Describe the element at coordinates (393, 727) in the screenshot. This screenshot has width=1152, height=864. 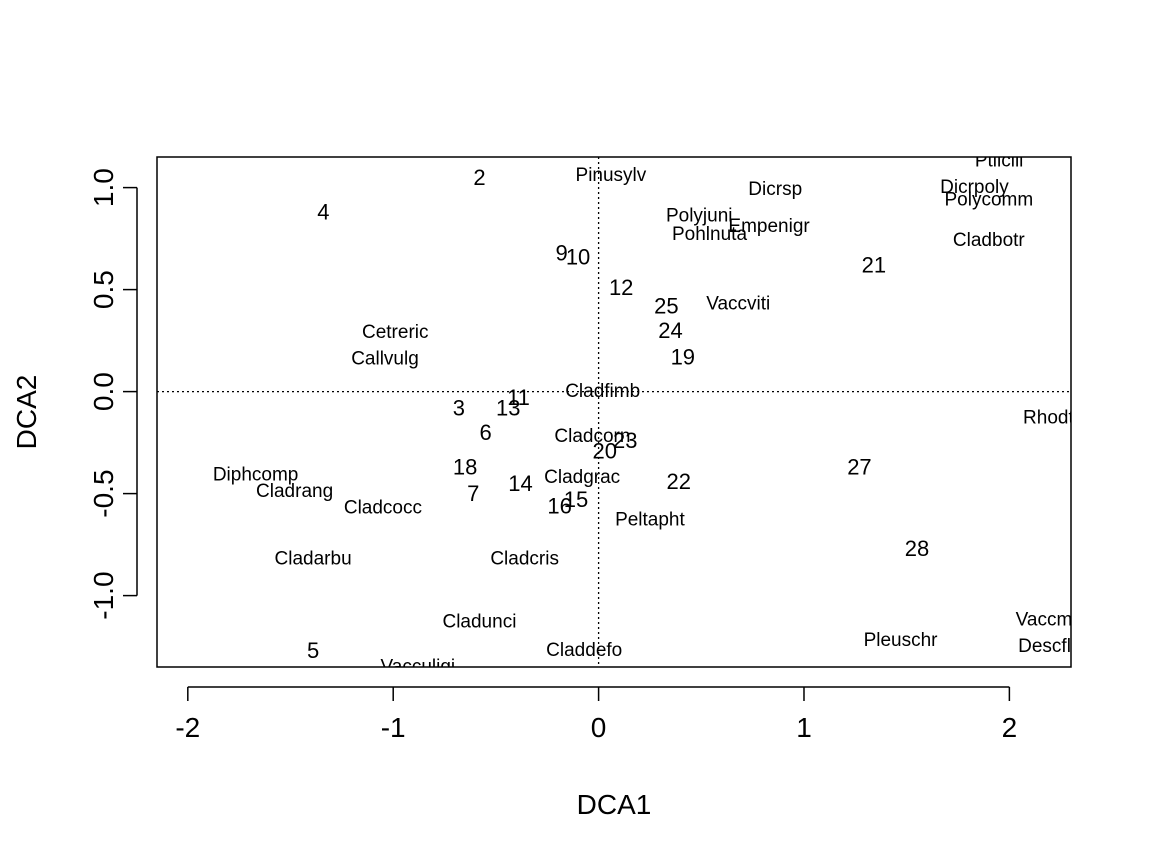
I see `x-tick-label: -1` at that location.